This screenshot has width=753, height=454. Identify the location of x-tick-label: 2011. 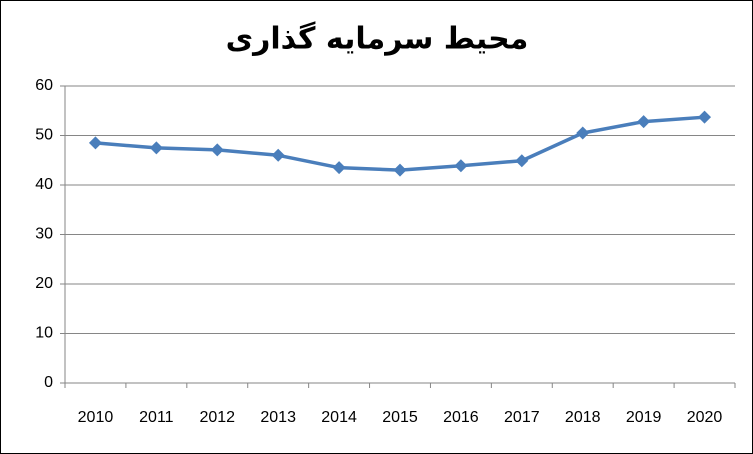
(156, 417).